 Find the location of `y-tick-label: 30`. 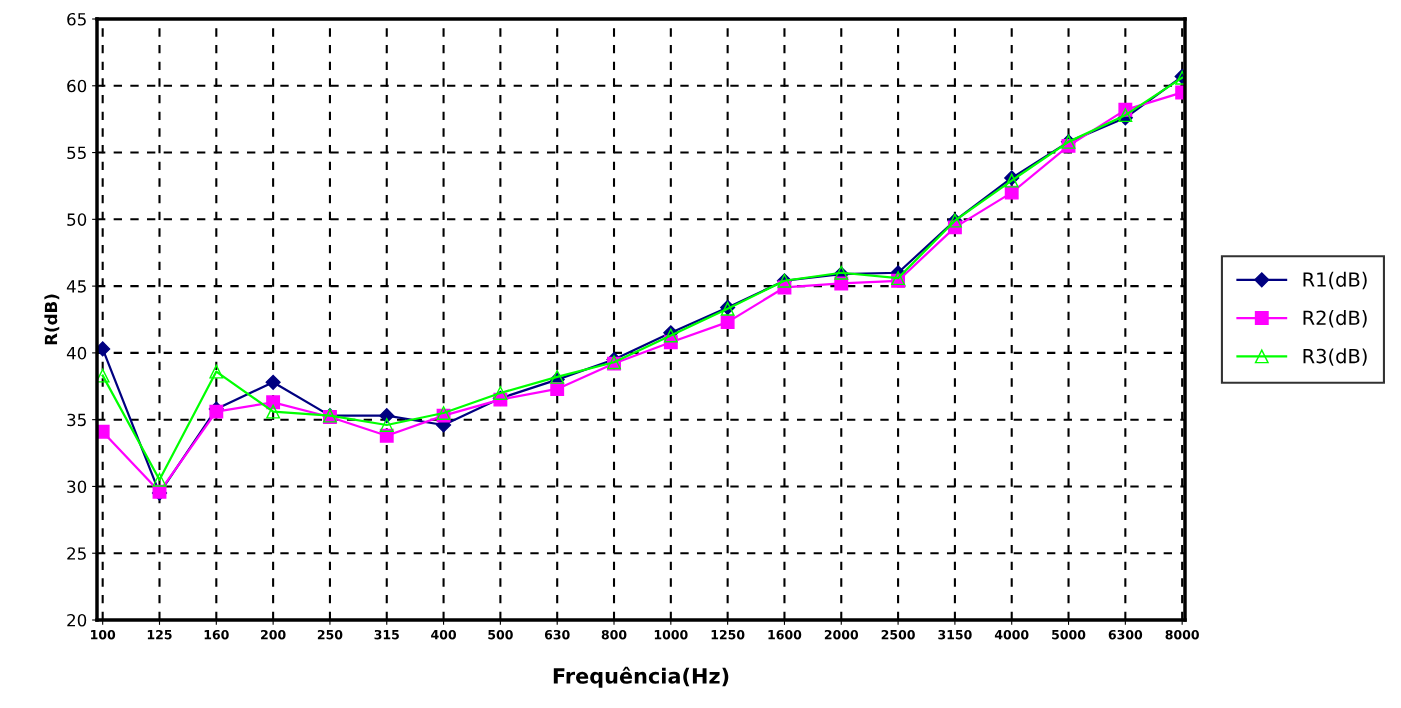

y-tick-label: 30 is located at coordinates (77, 487).